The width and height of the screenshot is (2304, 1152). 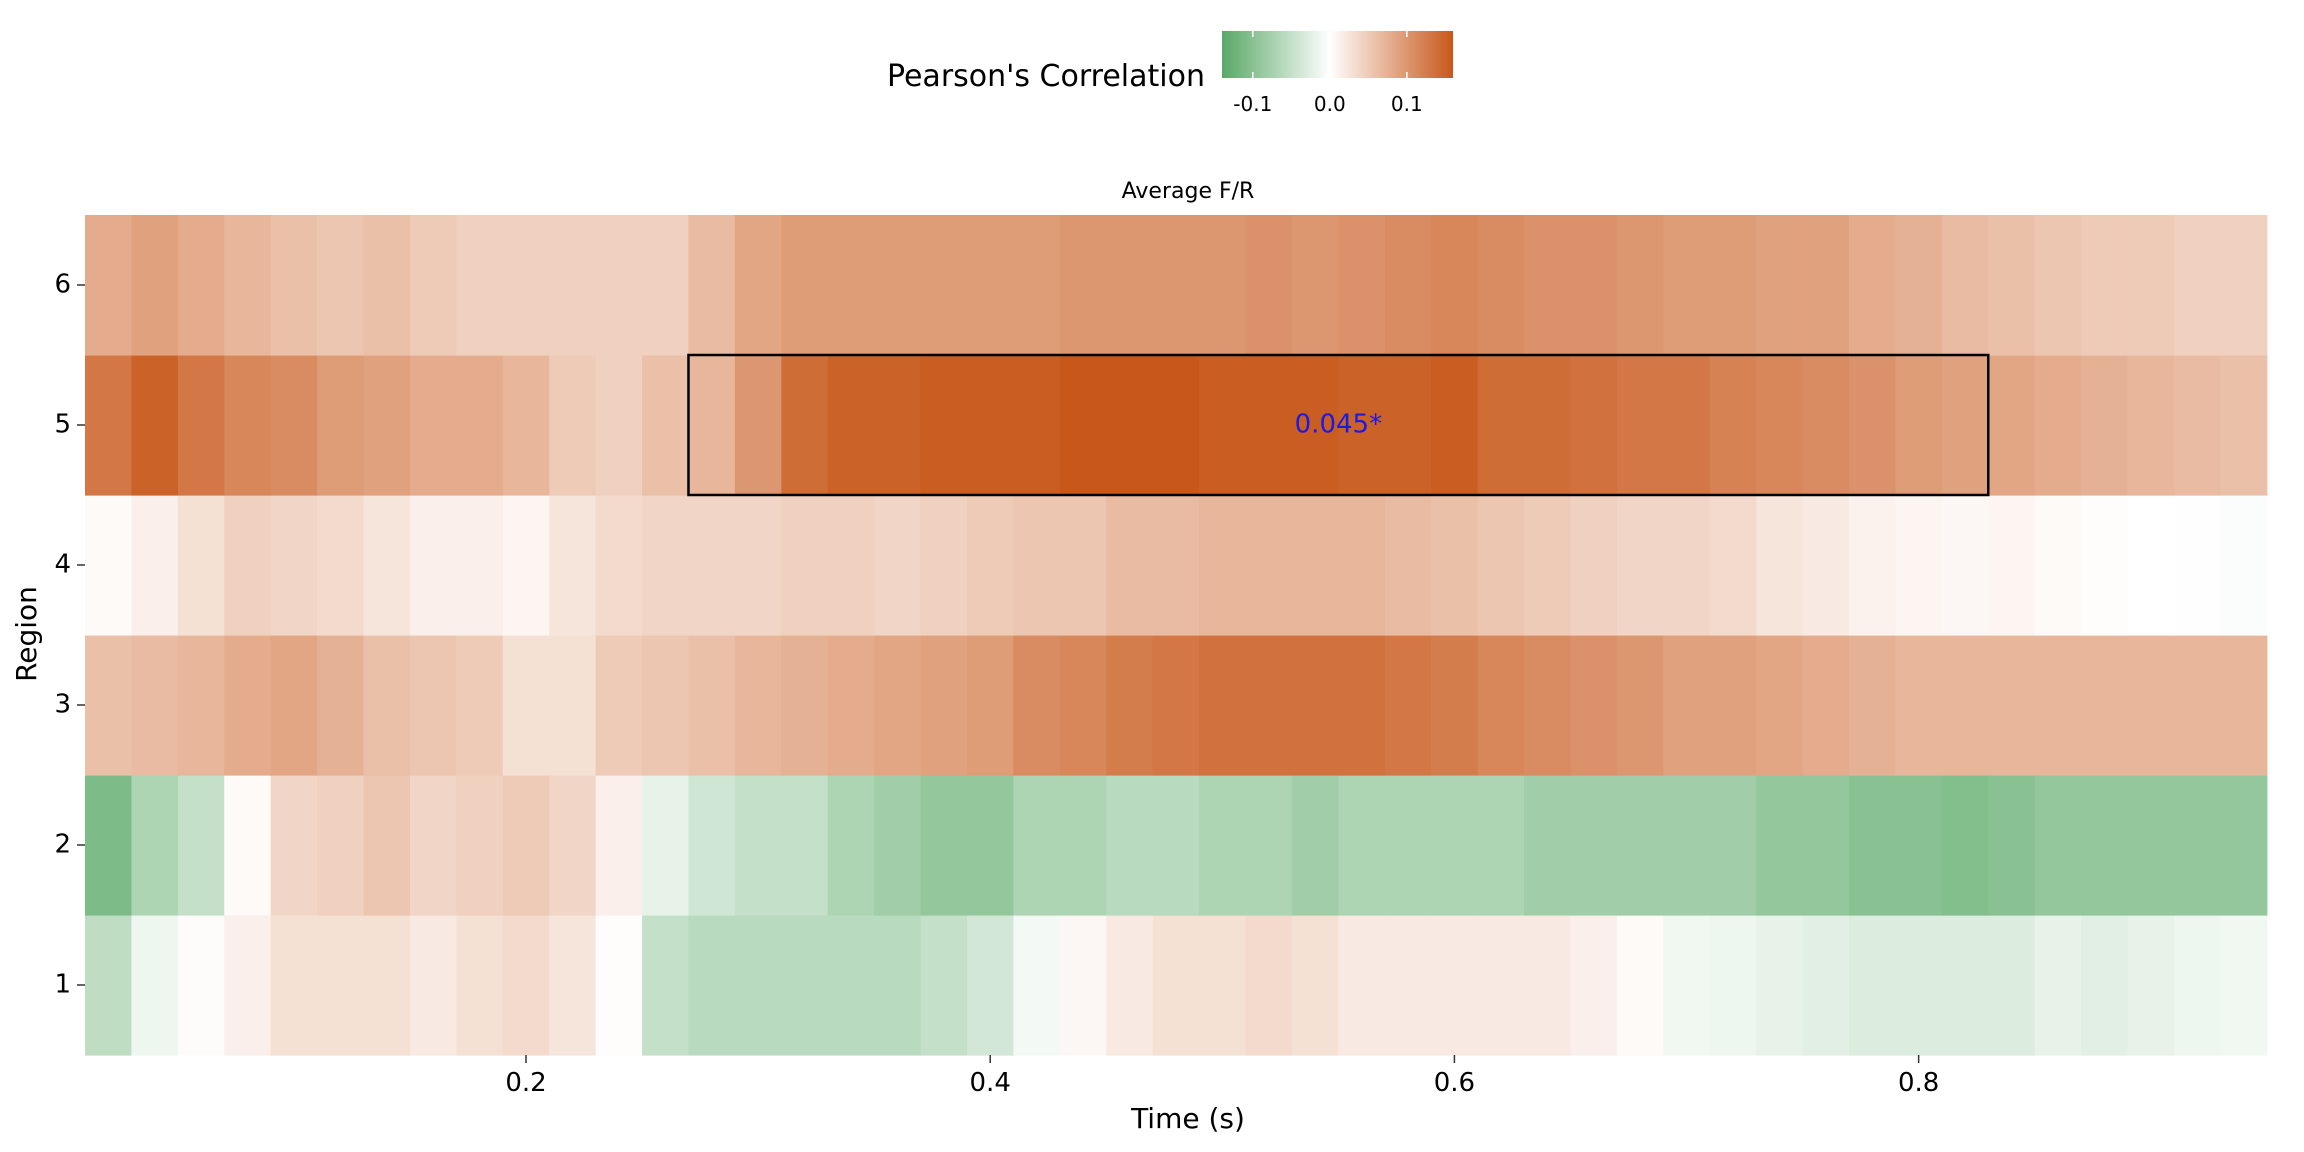 What do you see at coordinates (62, 425) in the screenshot?
I see `y-tick-label: 5` at bounding box center [62, 425].